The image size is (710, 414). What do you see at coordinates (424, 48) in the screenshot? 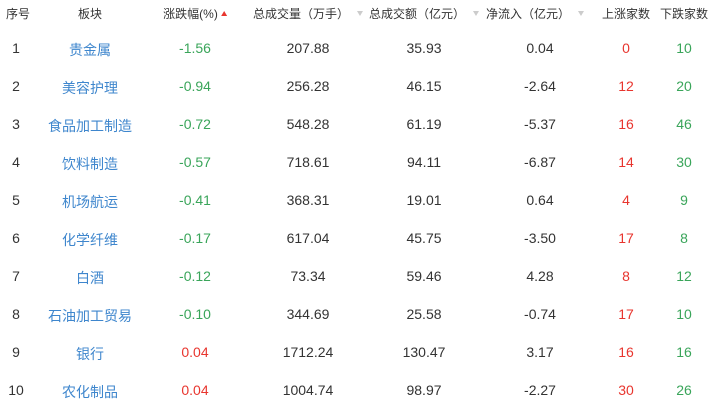
I see `cell-amount: 35.93` at bounding box center [424, 48].